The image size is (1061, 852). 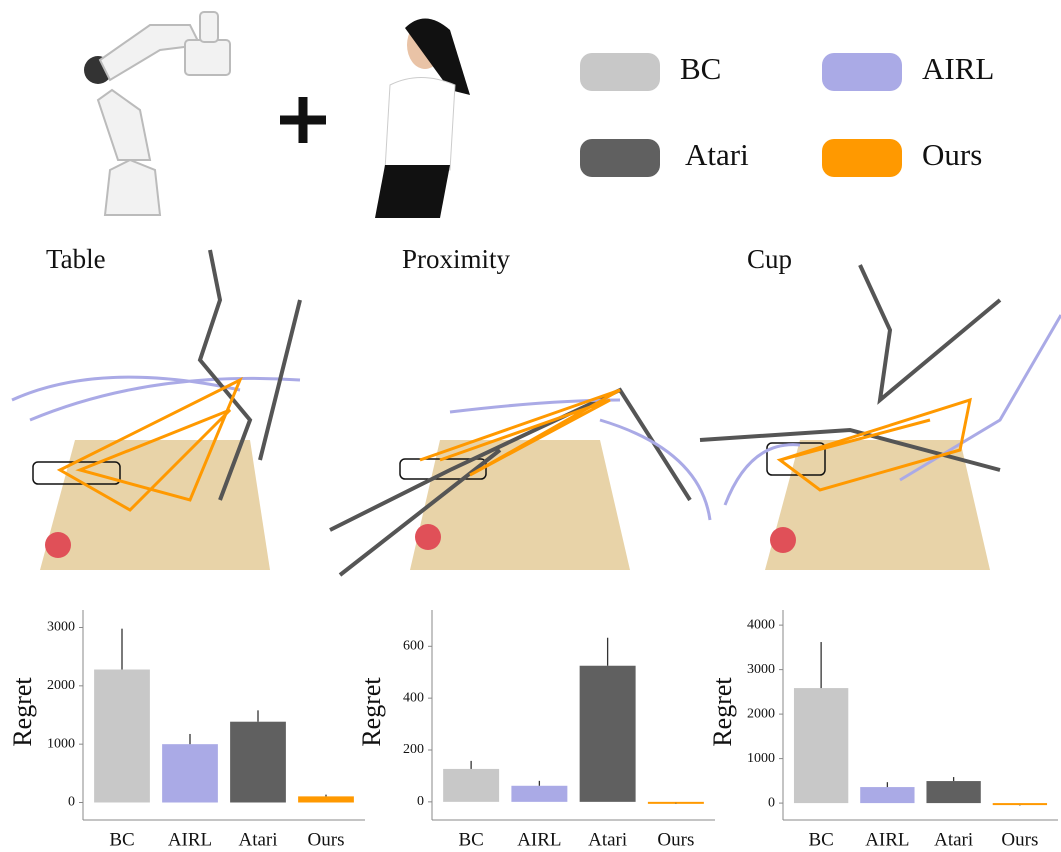 What do you see at coordinates (303, 120) in the screenshot?
I see `plus-sign` at bounding box center [303, 120].